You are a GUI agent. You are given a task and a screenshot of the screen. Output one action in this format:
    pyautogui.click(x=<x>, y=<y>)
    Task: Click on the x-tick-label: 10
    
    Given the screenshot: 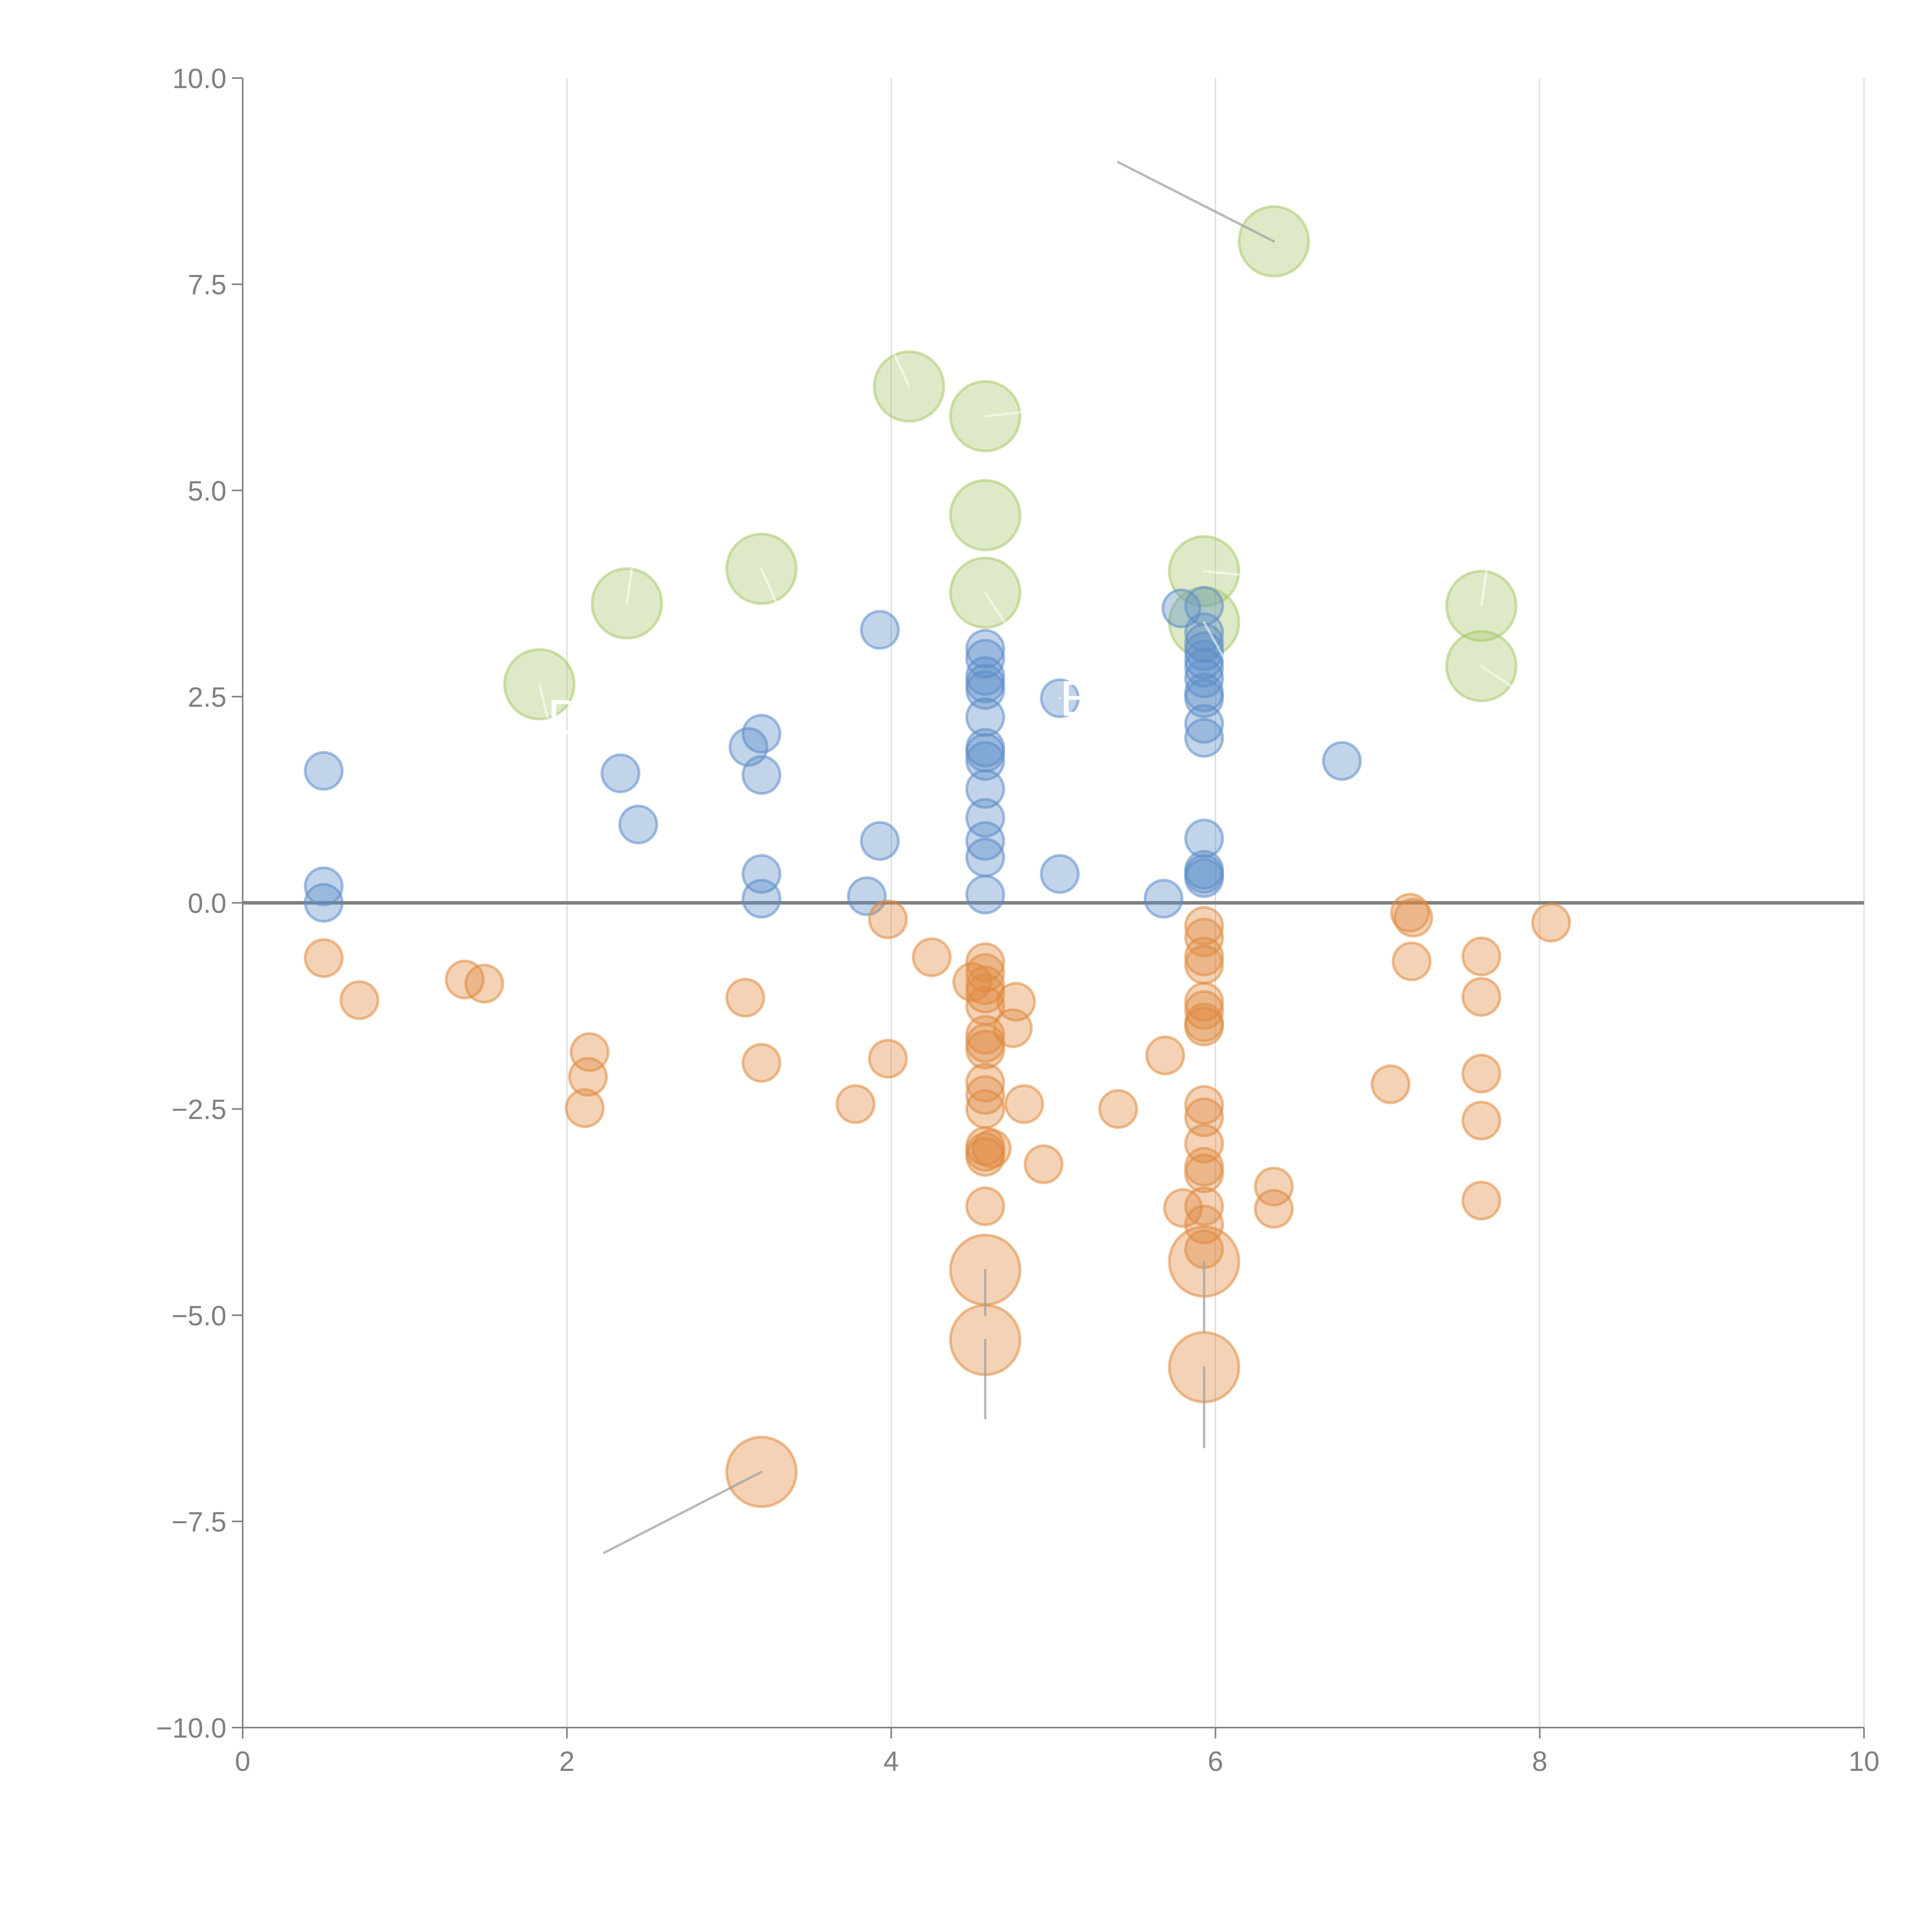 What is the action you would take?
    pyautogui.click(x=1864, y=1761)
    